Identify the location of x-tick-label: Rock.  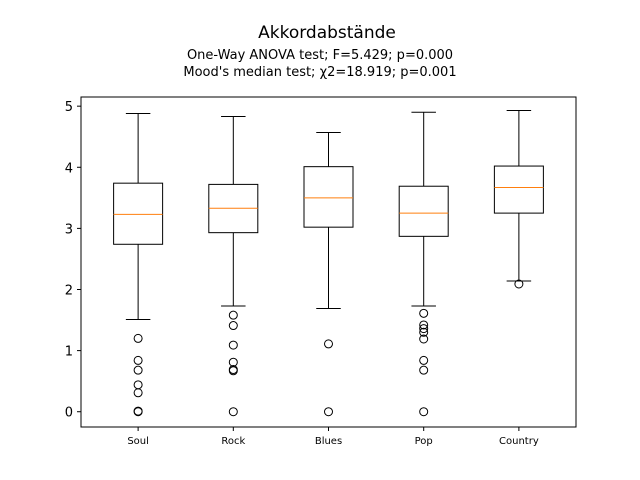
(233, 441).